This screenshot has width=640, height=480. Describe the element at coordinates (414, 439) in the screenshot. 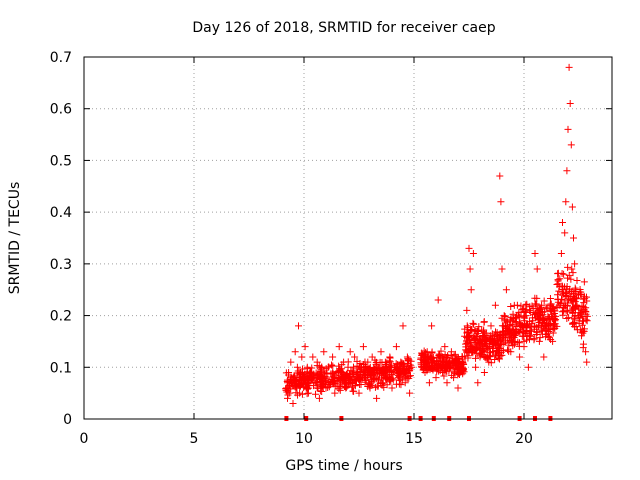

I see `x-tick-label: 15` at that location.